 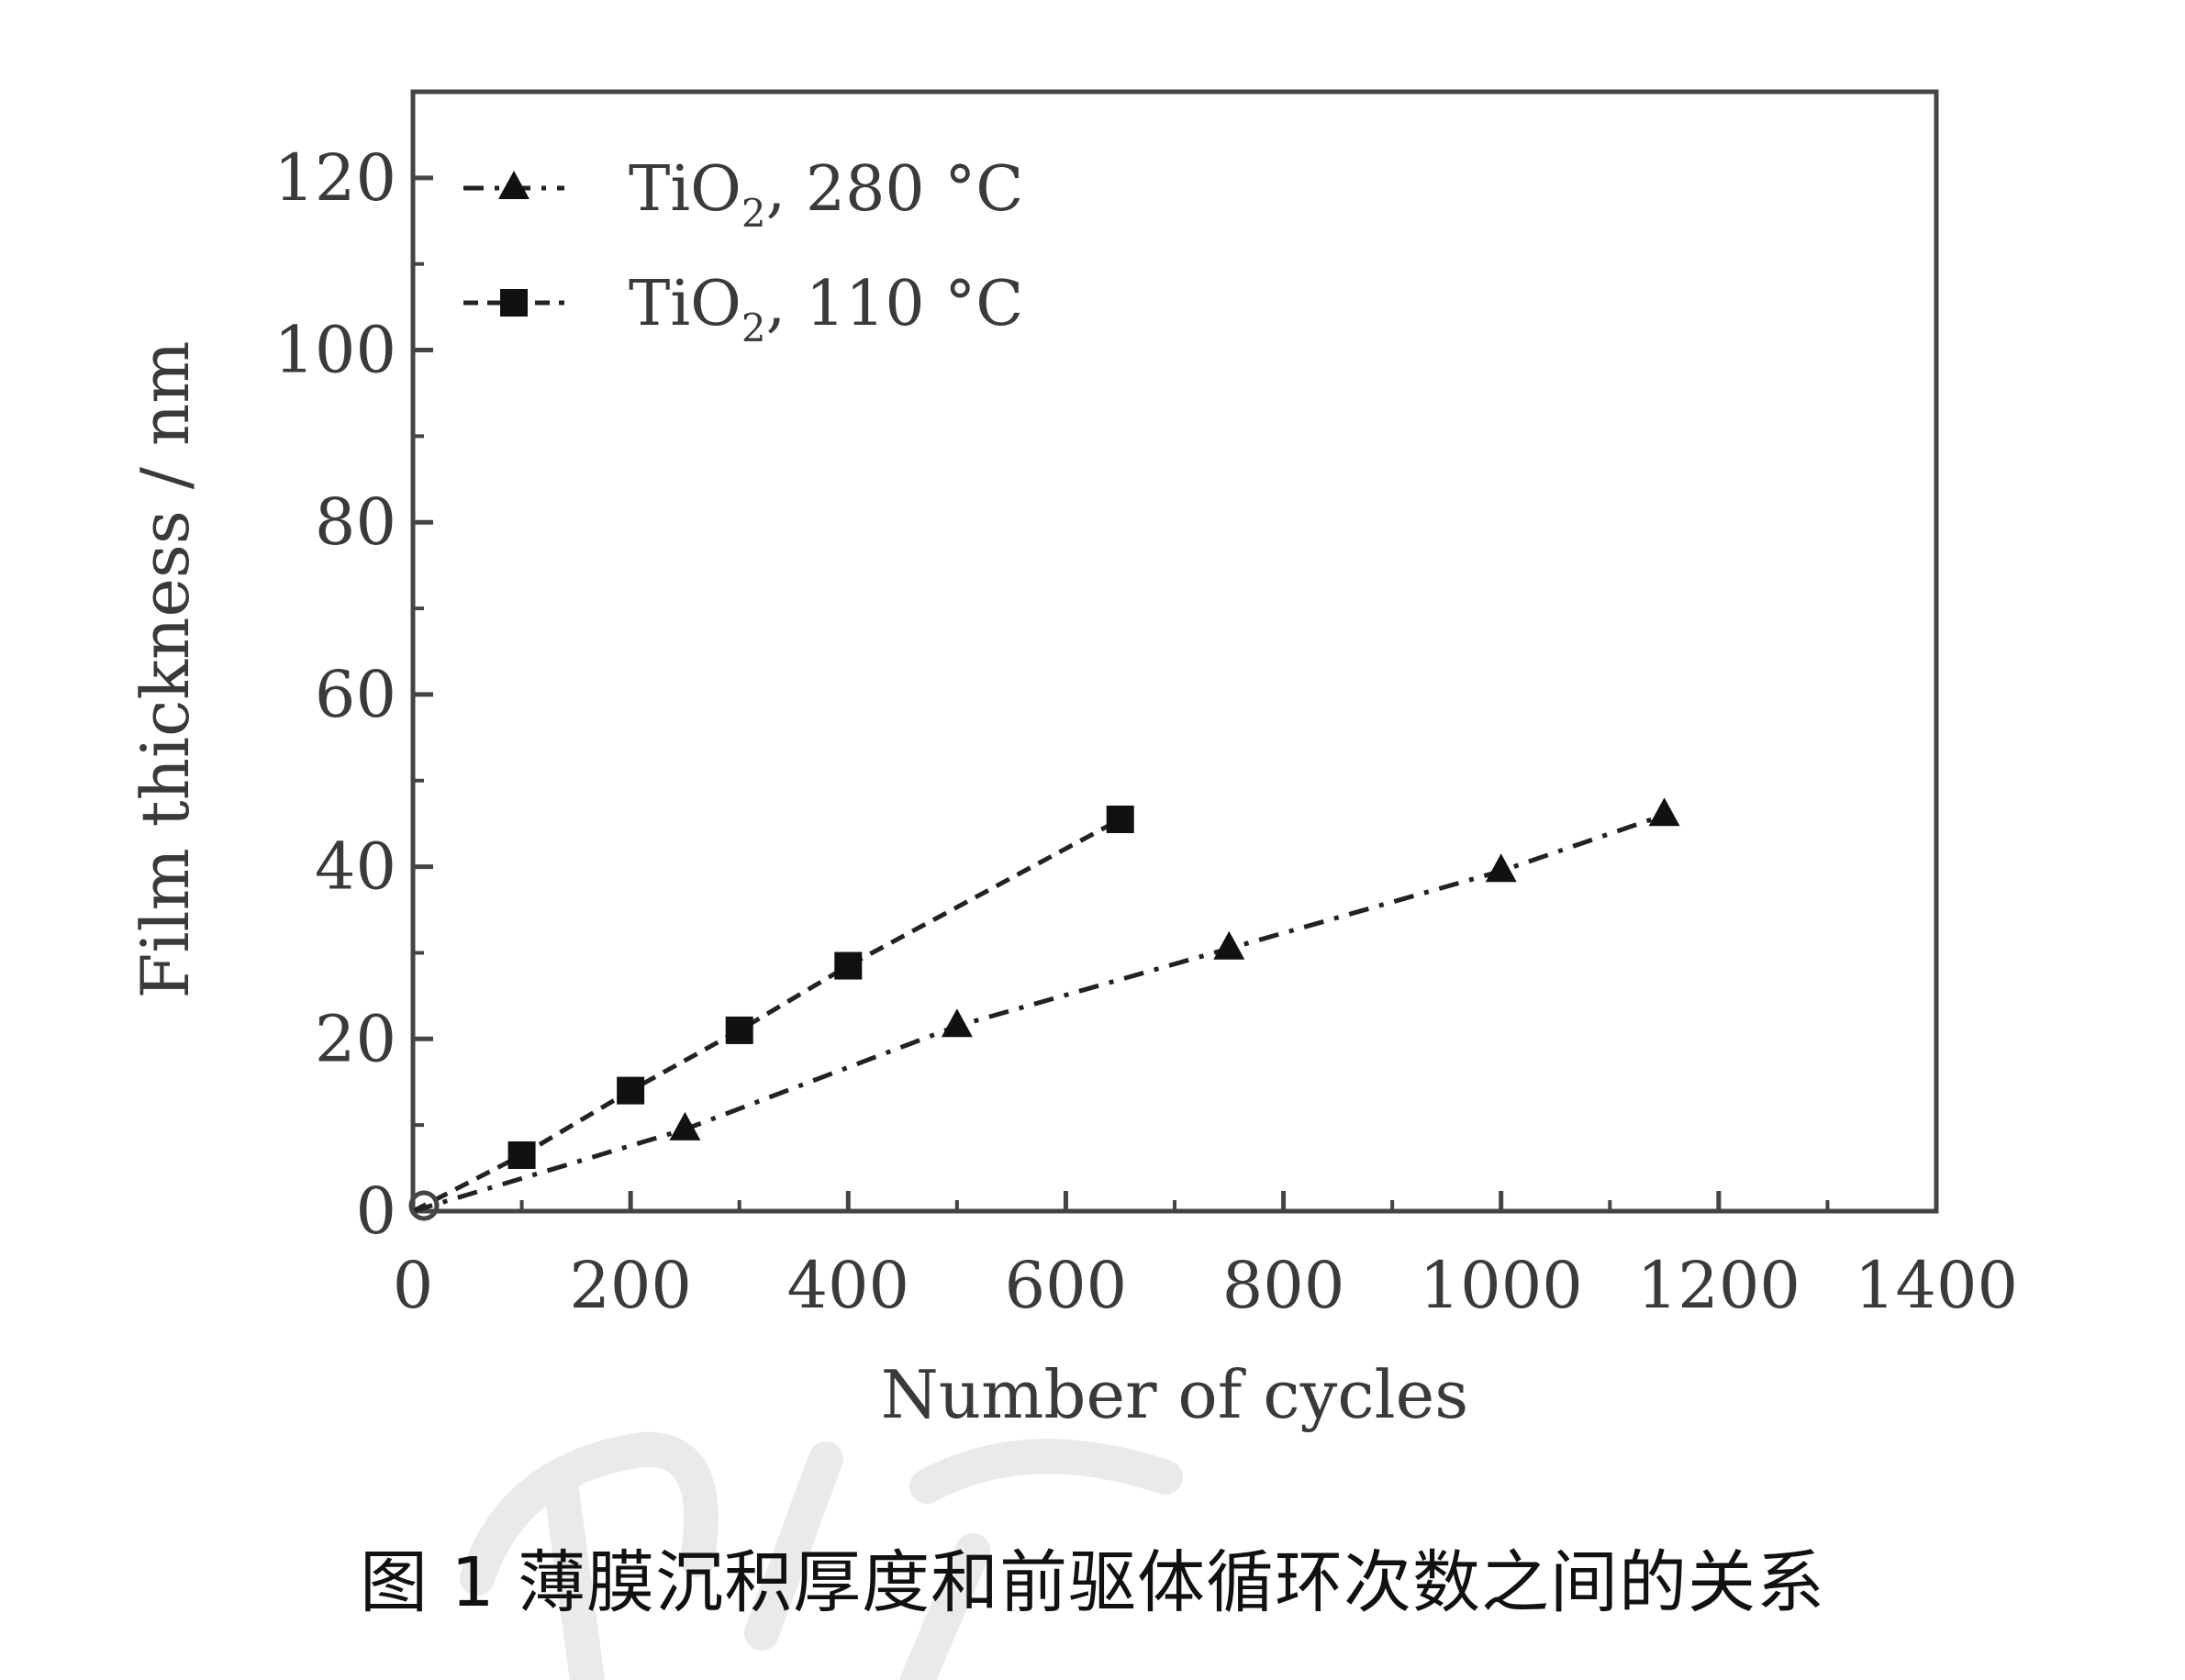 I want to click on y-axis: 0 20 40 60 80 100 120, so click(x=353, y=694).